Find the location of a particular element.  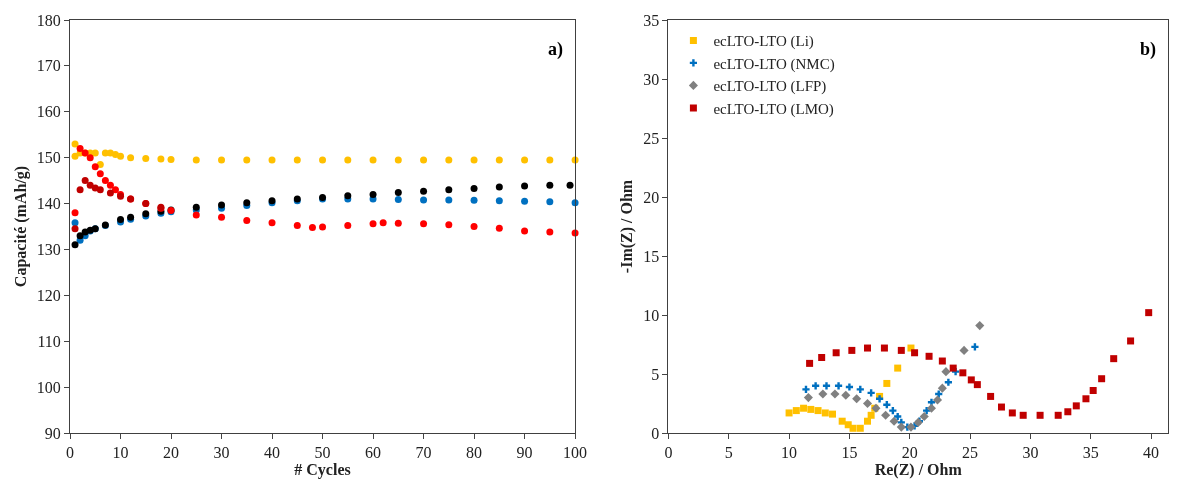

y-tick-label: 170 is located at coordinates (48, 66).